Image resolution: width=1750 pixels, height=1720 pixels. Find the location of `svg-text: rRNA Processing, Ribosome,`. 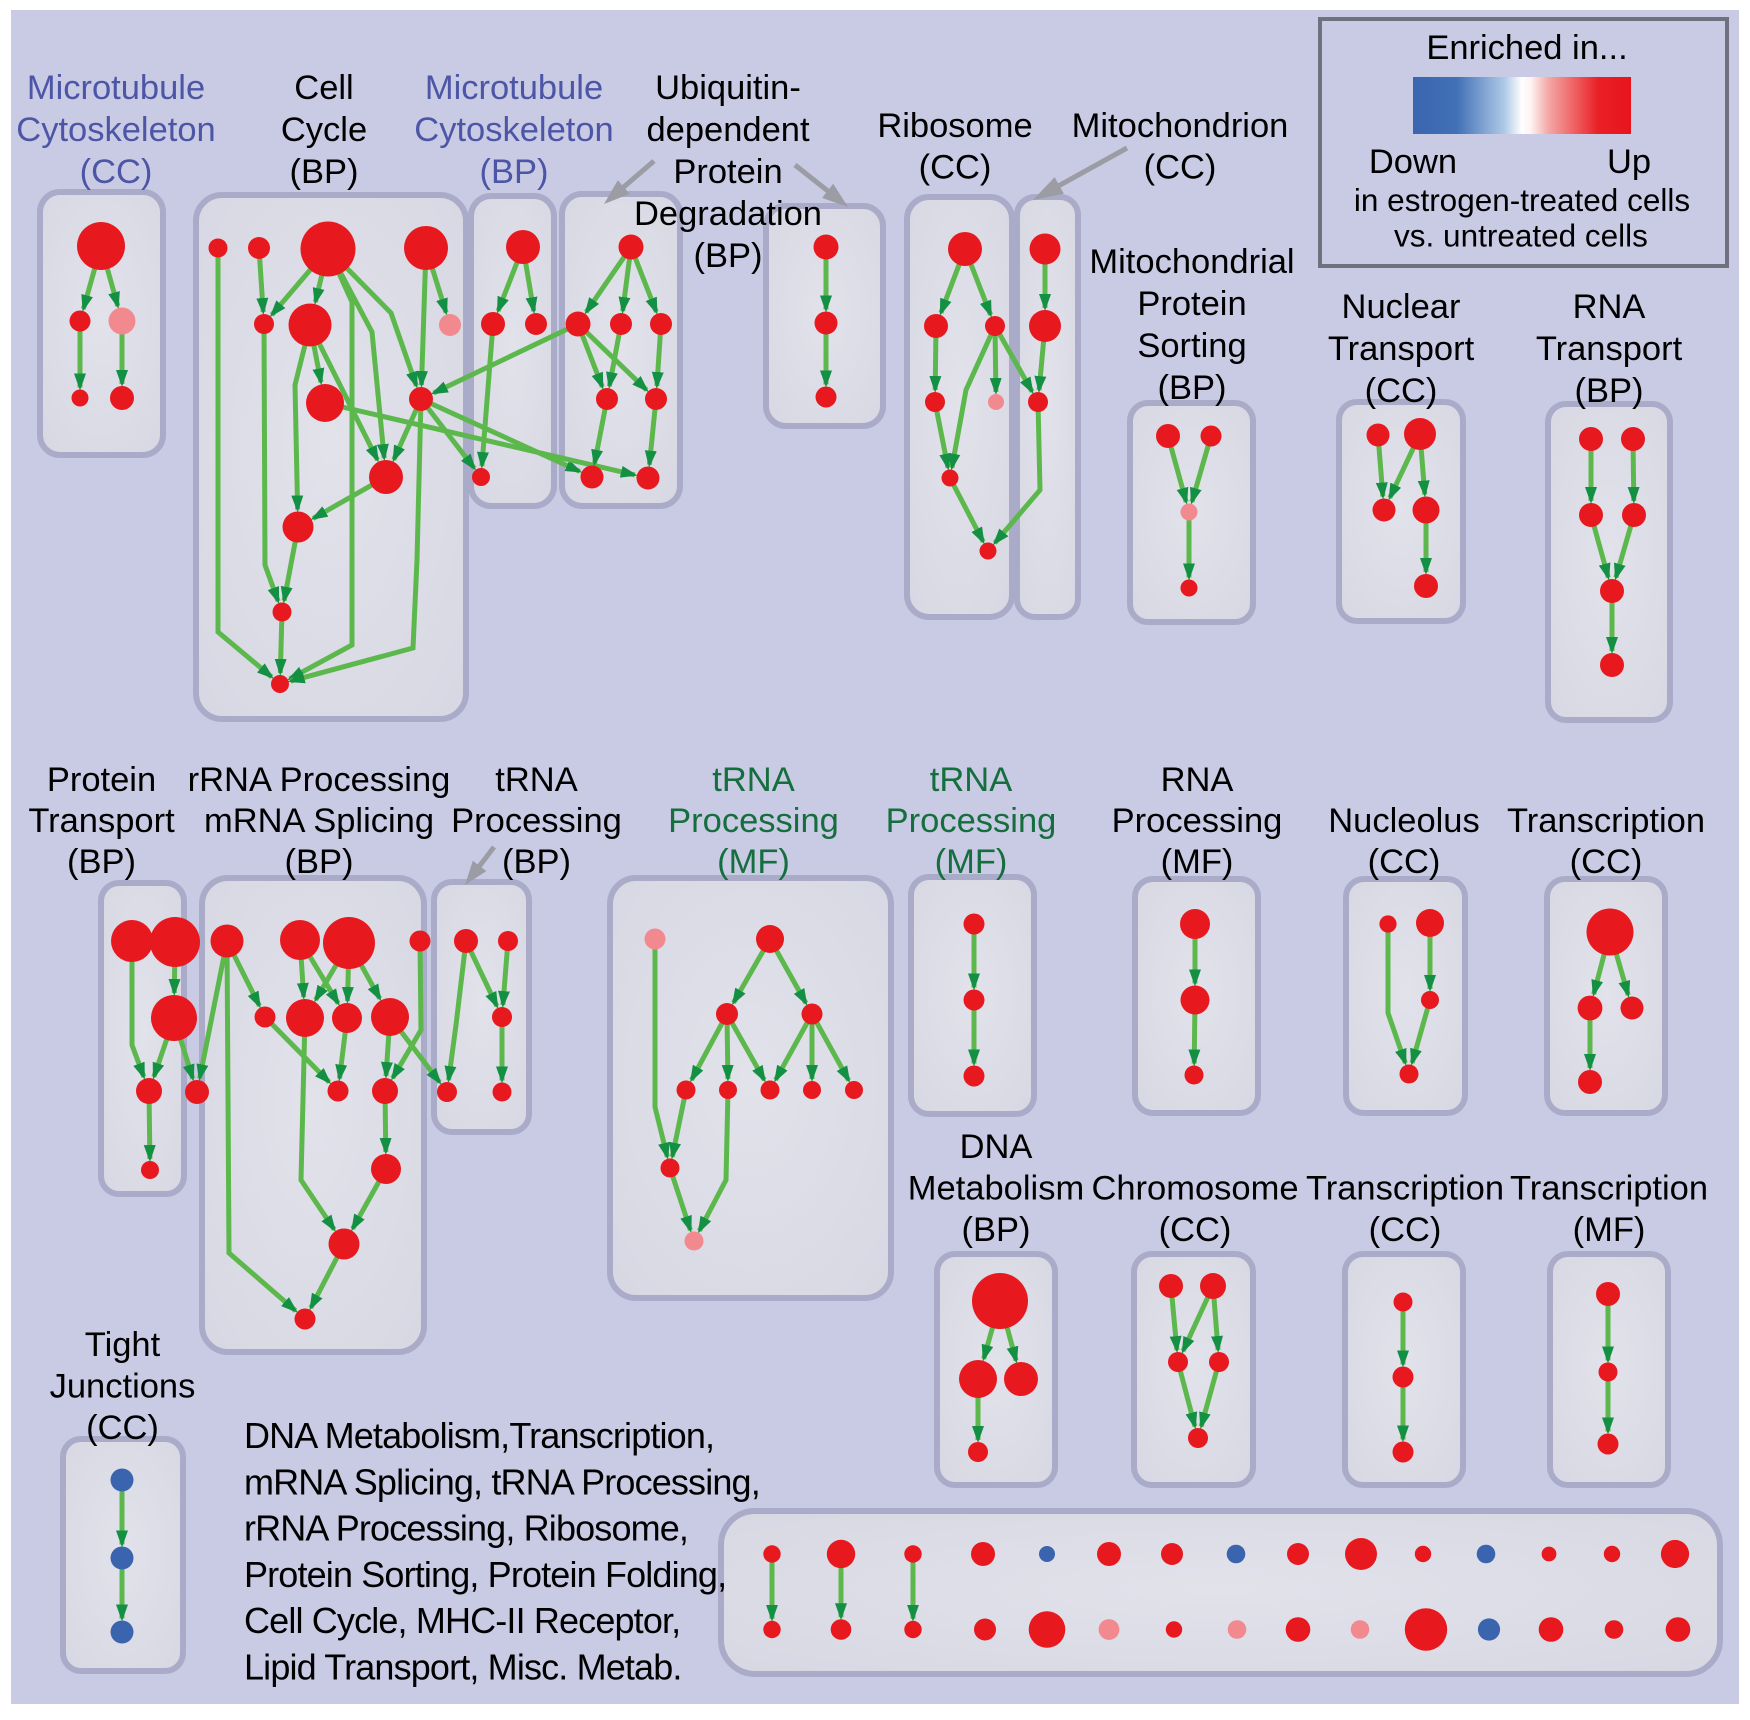

svg-text: rRNA Processing, Ribosome, is located at coordinates (466, 1528).